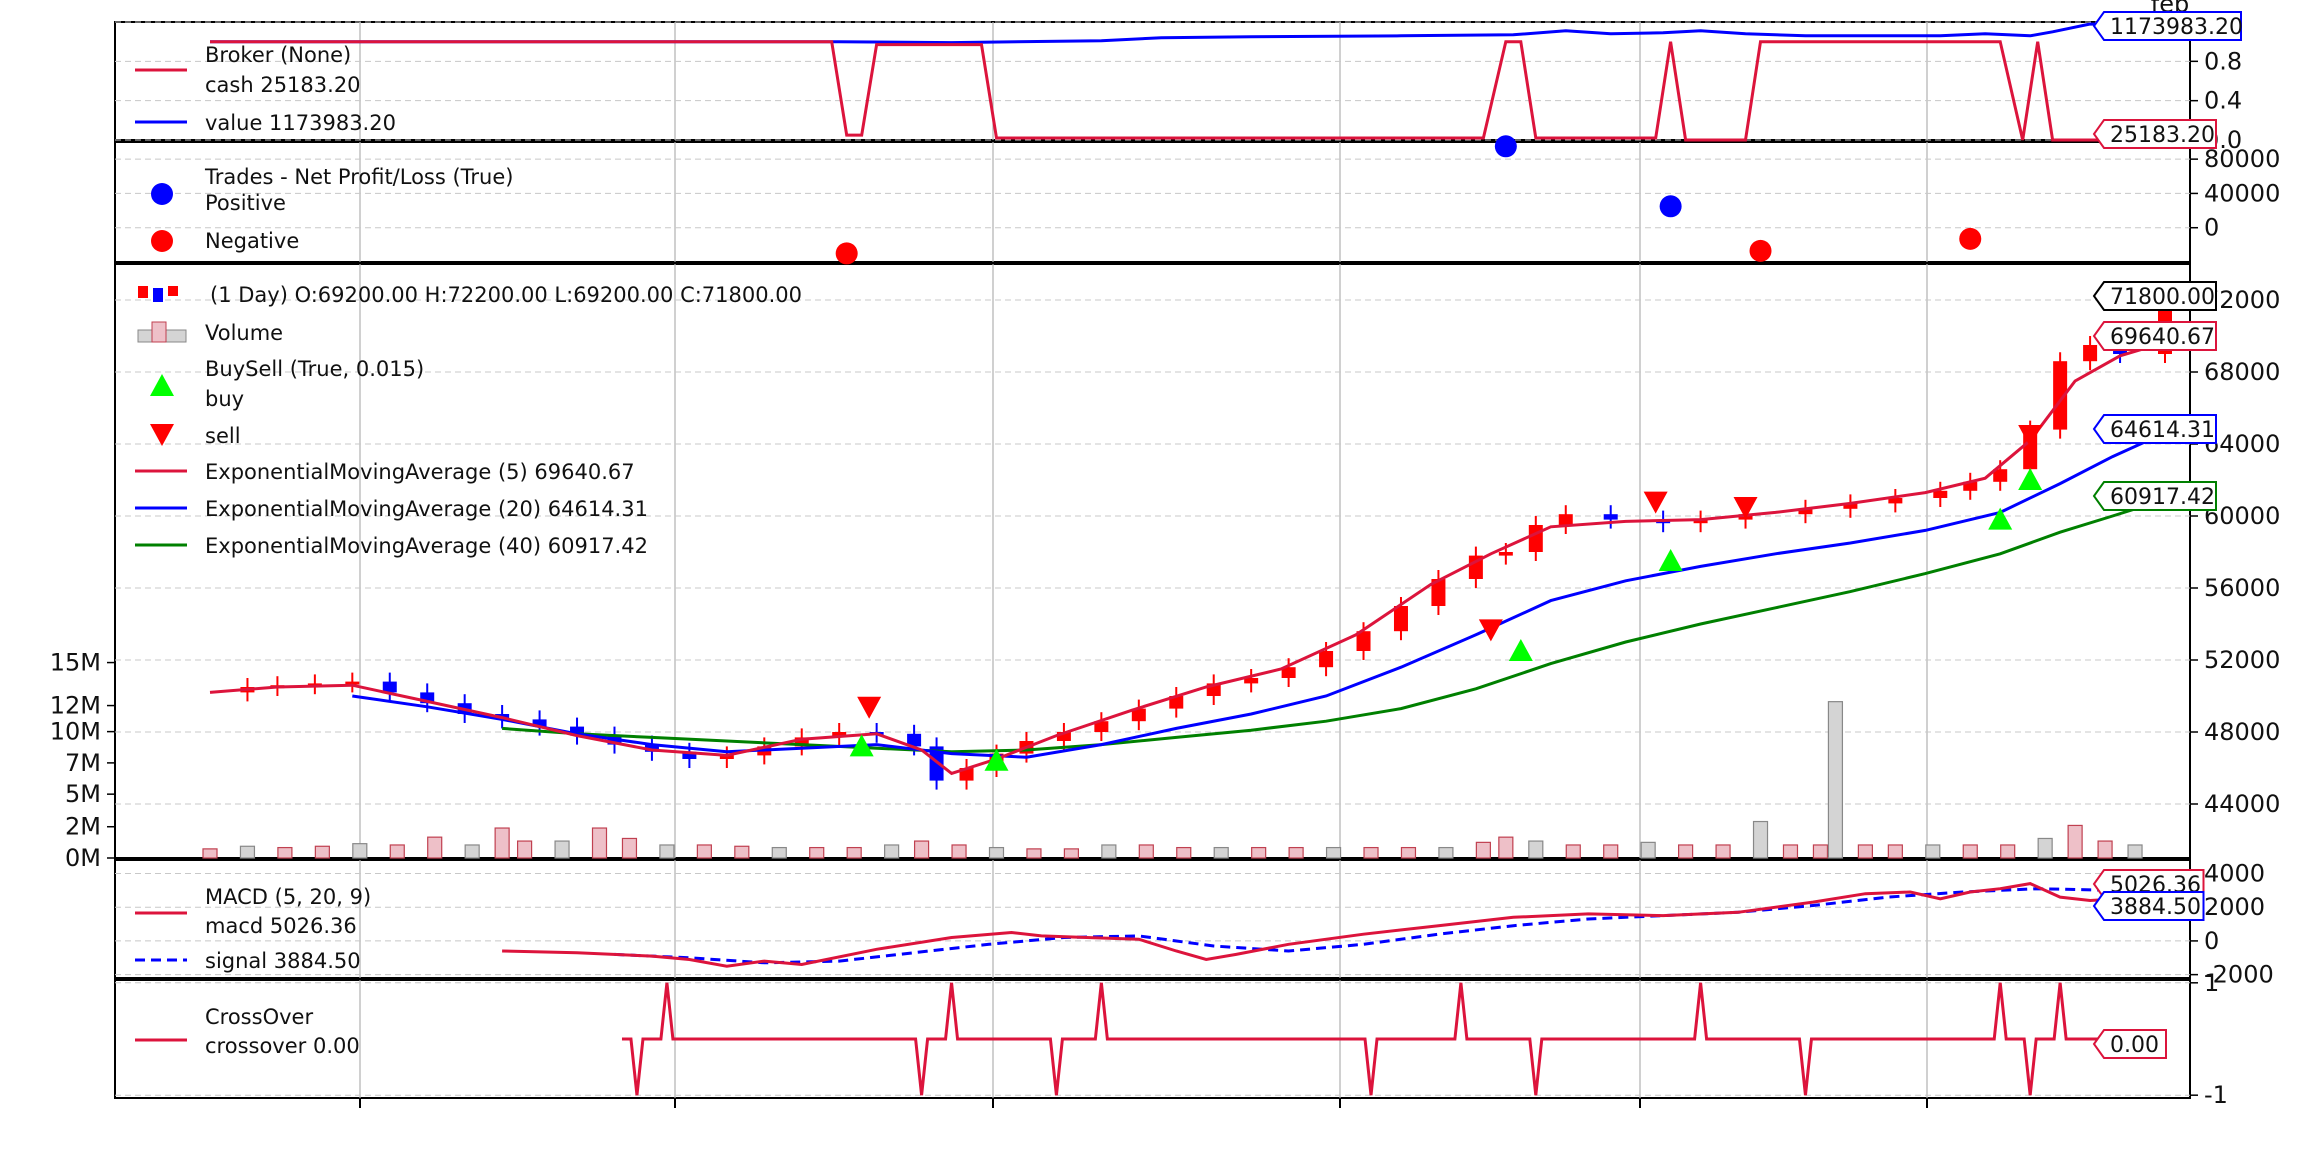 The height and width of the screenshot is (1156, 2304). I want to click on broker-value-tag: 1173983.20, so click(2176, 27).